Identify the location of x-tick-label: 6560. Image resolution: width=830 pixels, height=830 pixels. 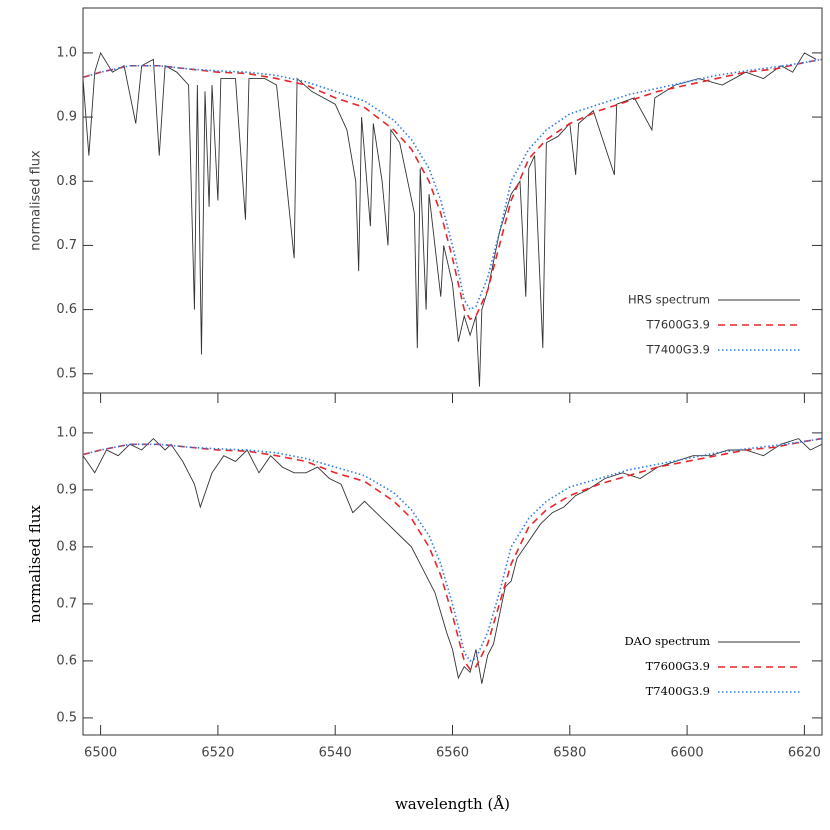
(452, 753).